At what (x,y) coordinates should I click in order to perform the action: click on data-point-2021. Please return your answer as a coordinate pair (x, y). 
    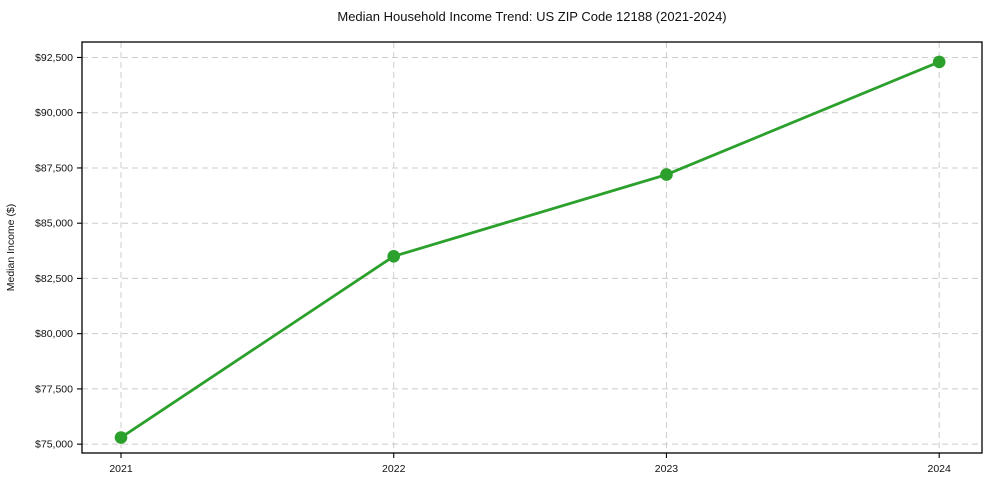
    Looking at the image, I should click on (121, 437).